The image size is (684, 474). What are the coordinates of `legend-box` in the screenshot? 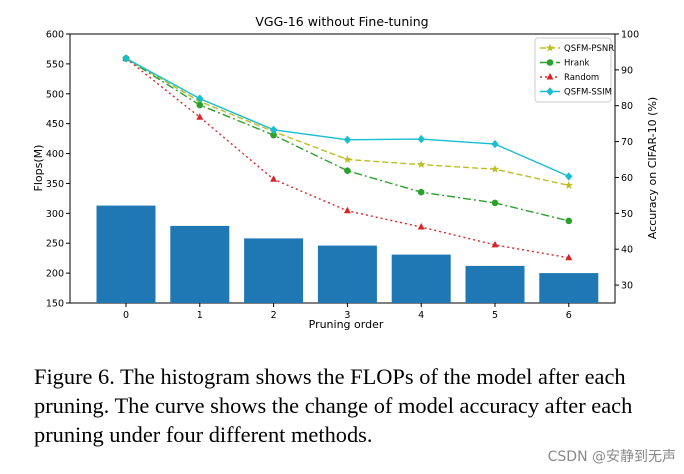 It's located at (573, 70).